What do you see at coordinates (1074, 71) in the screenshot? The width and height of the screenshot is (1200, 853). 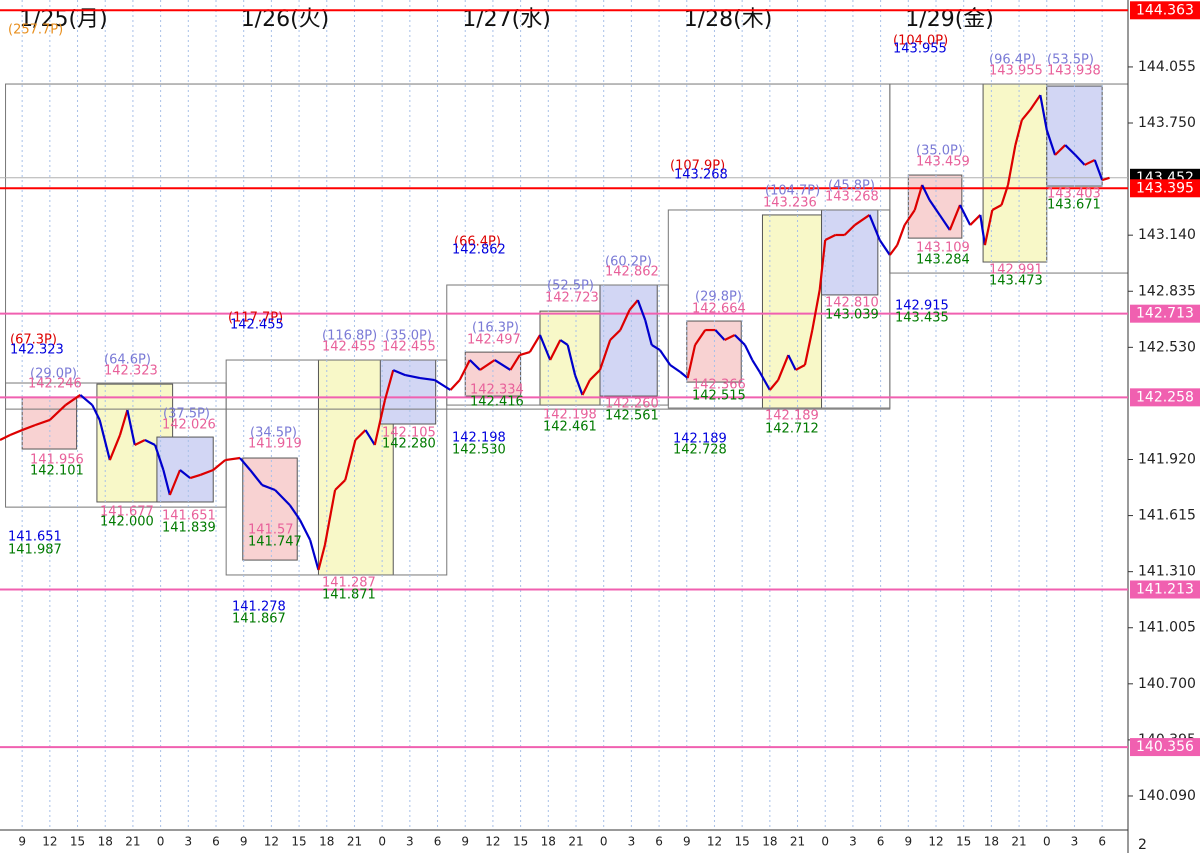 I see `annotation: 143.938` at bounding box center [1074, 71].